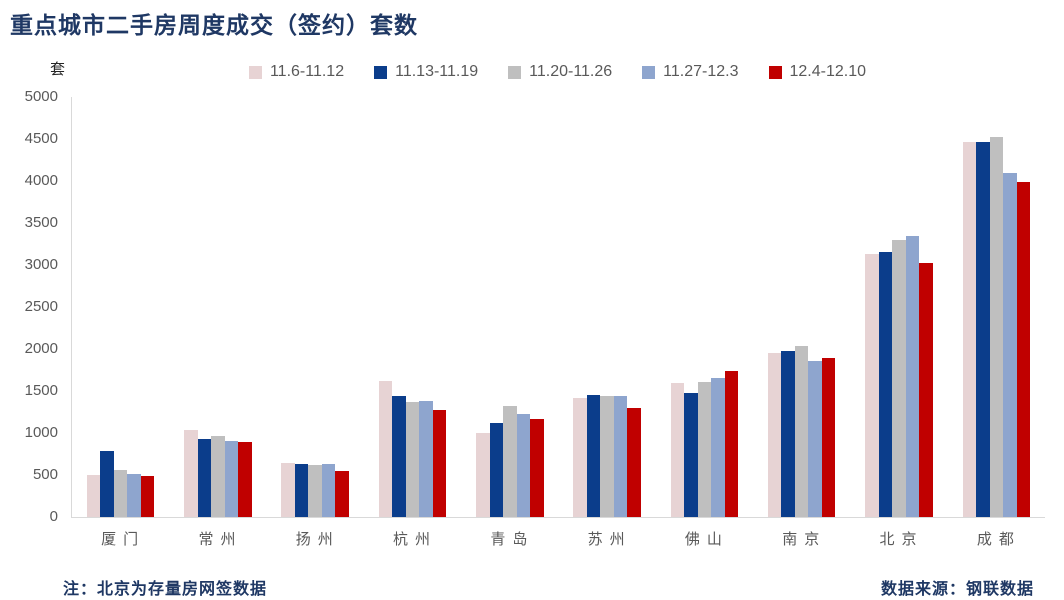  What do you see at coordinates (134, 495) in the screenshot?
I see `bar-厦门-11.27-12.3` at bounding box center [134, 495].